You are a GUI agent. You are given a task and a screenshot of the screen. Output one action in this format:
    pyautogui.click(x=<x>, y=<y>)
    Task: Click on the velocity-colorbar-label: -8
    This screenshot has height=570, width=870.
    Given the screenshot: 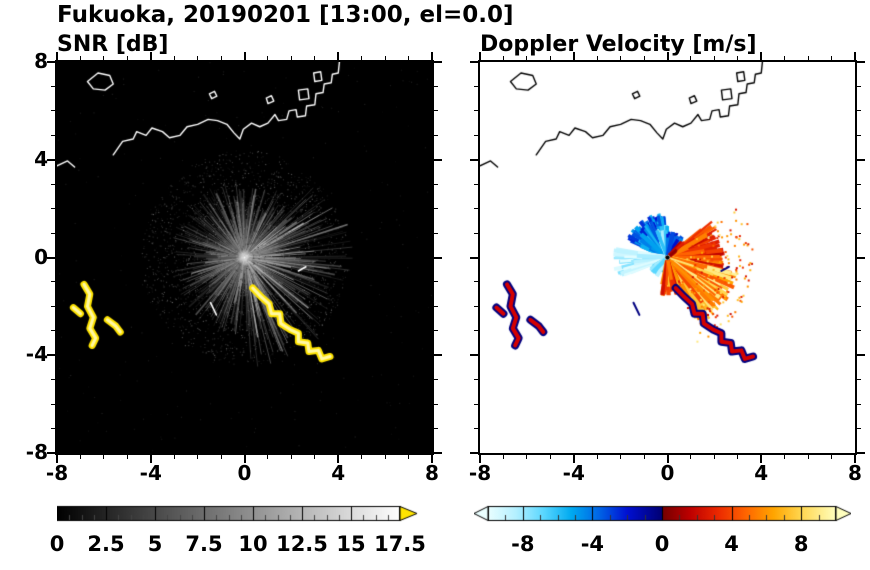 What is the action you would take?
    pyautogui.click(x=523, y=544)
    